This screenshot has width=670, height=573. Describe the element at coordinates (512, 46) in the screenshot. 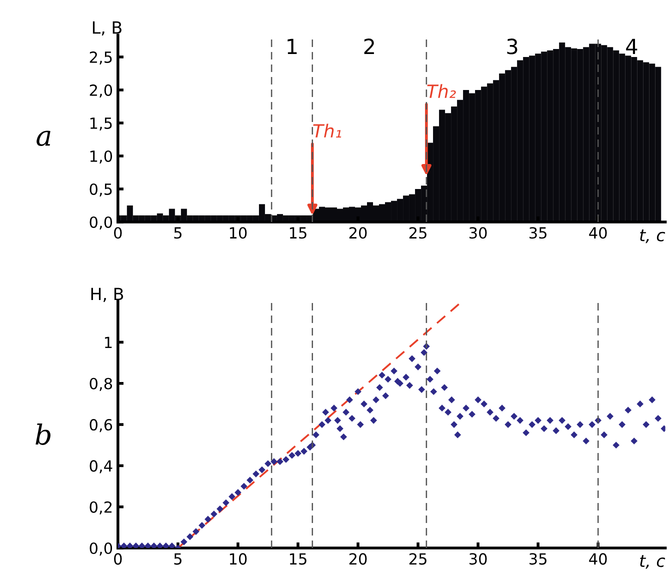

I see `annotation: 3` at that location.